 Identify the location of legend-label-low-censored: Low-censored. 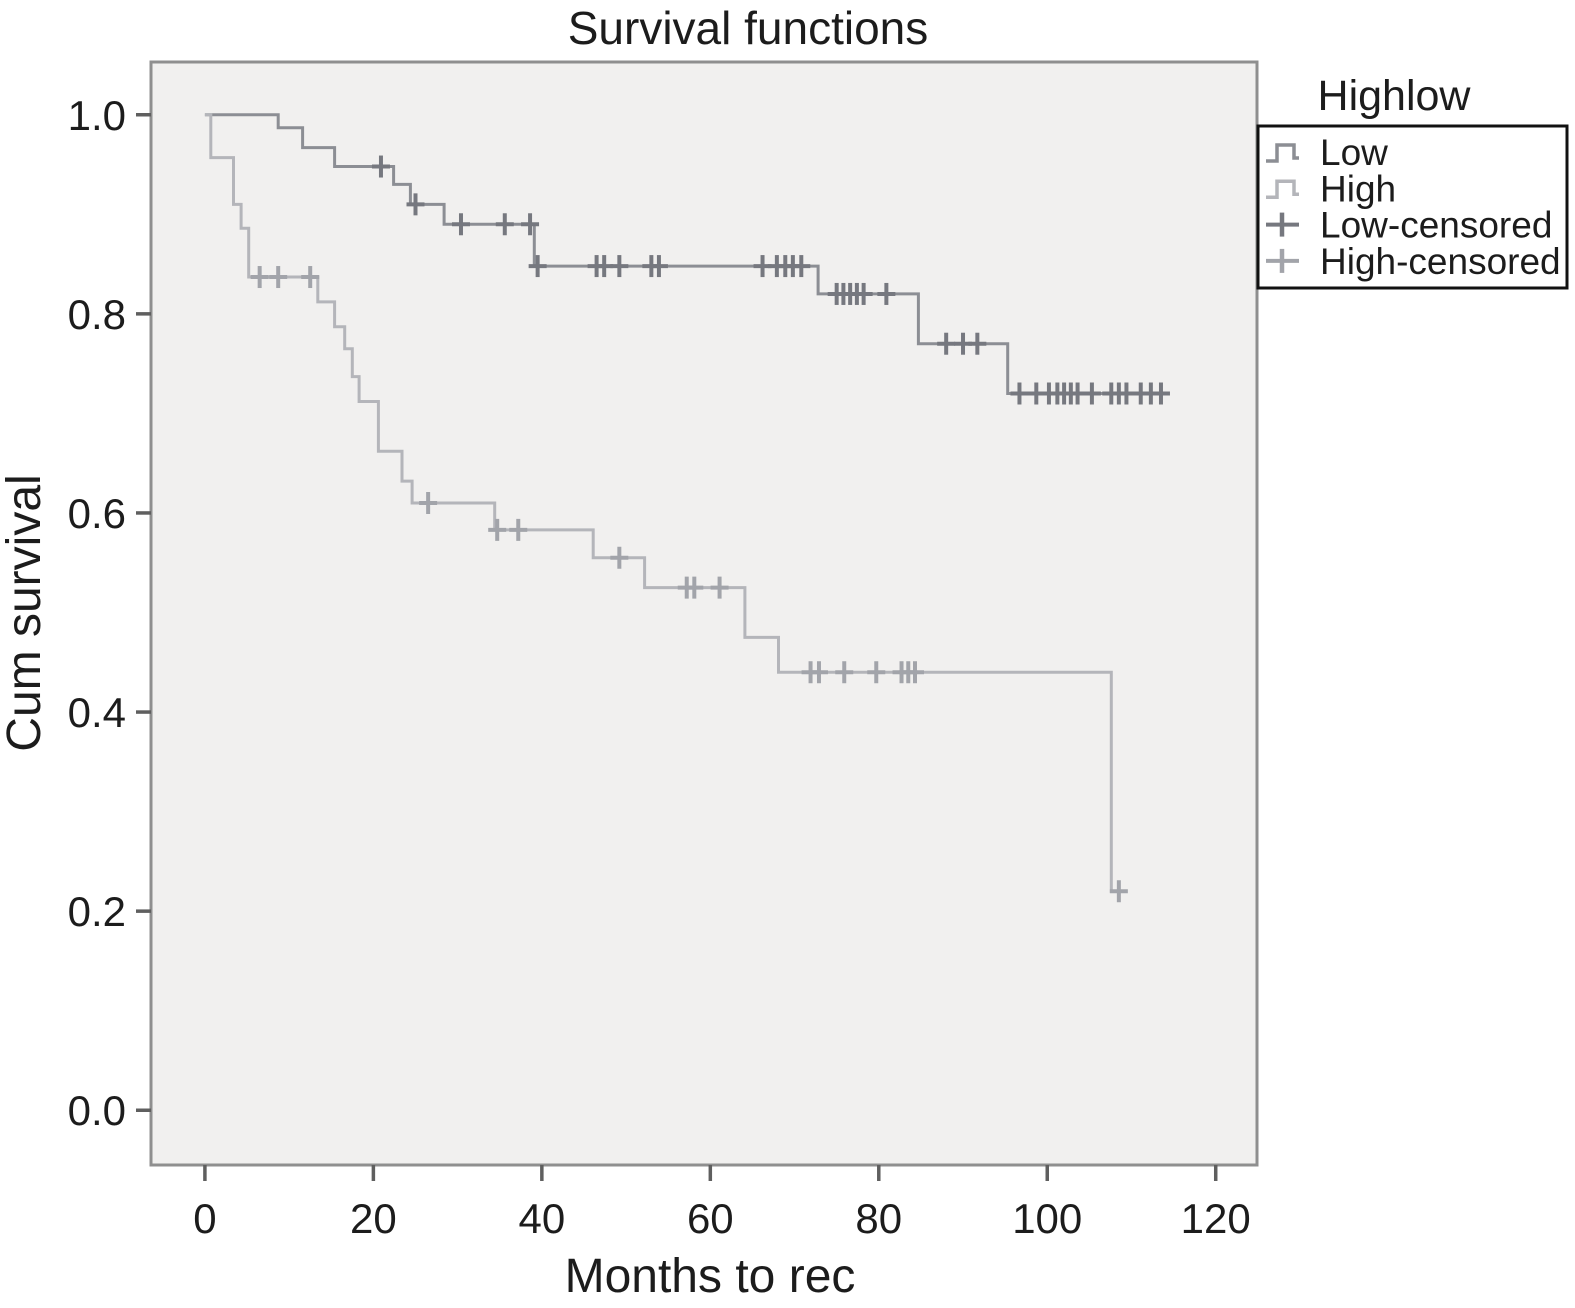
(1436, 225).